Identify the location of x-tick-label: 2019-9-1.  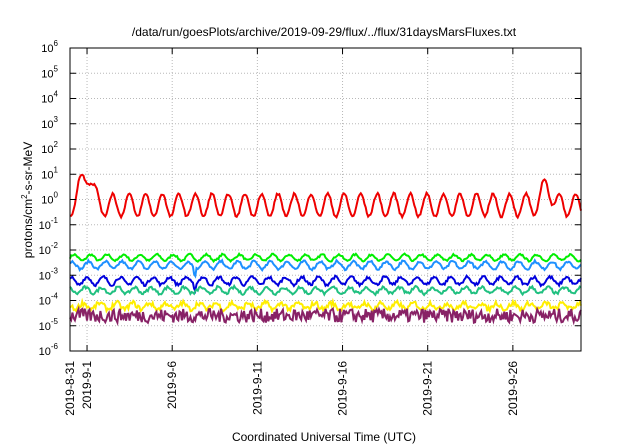
(87, 385).